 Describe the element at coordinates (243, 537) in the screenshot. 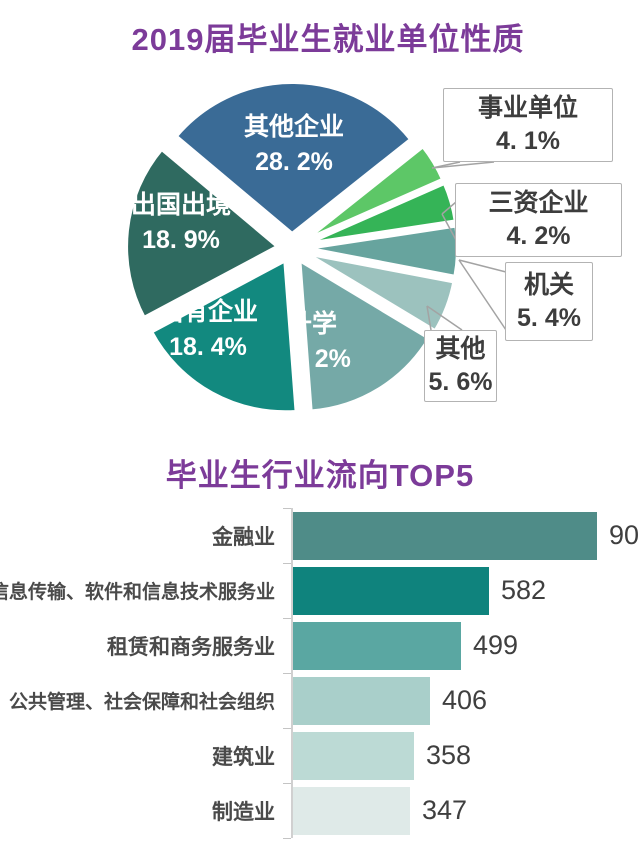

I see `bar-category-label: 金融业` at that location.